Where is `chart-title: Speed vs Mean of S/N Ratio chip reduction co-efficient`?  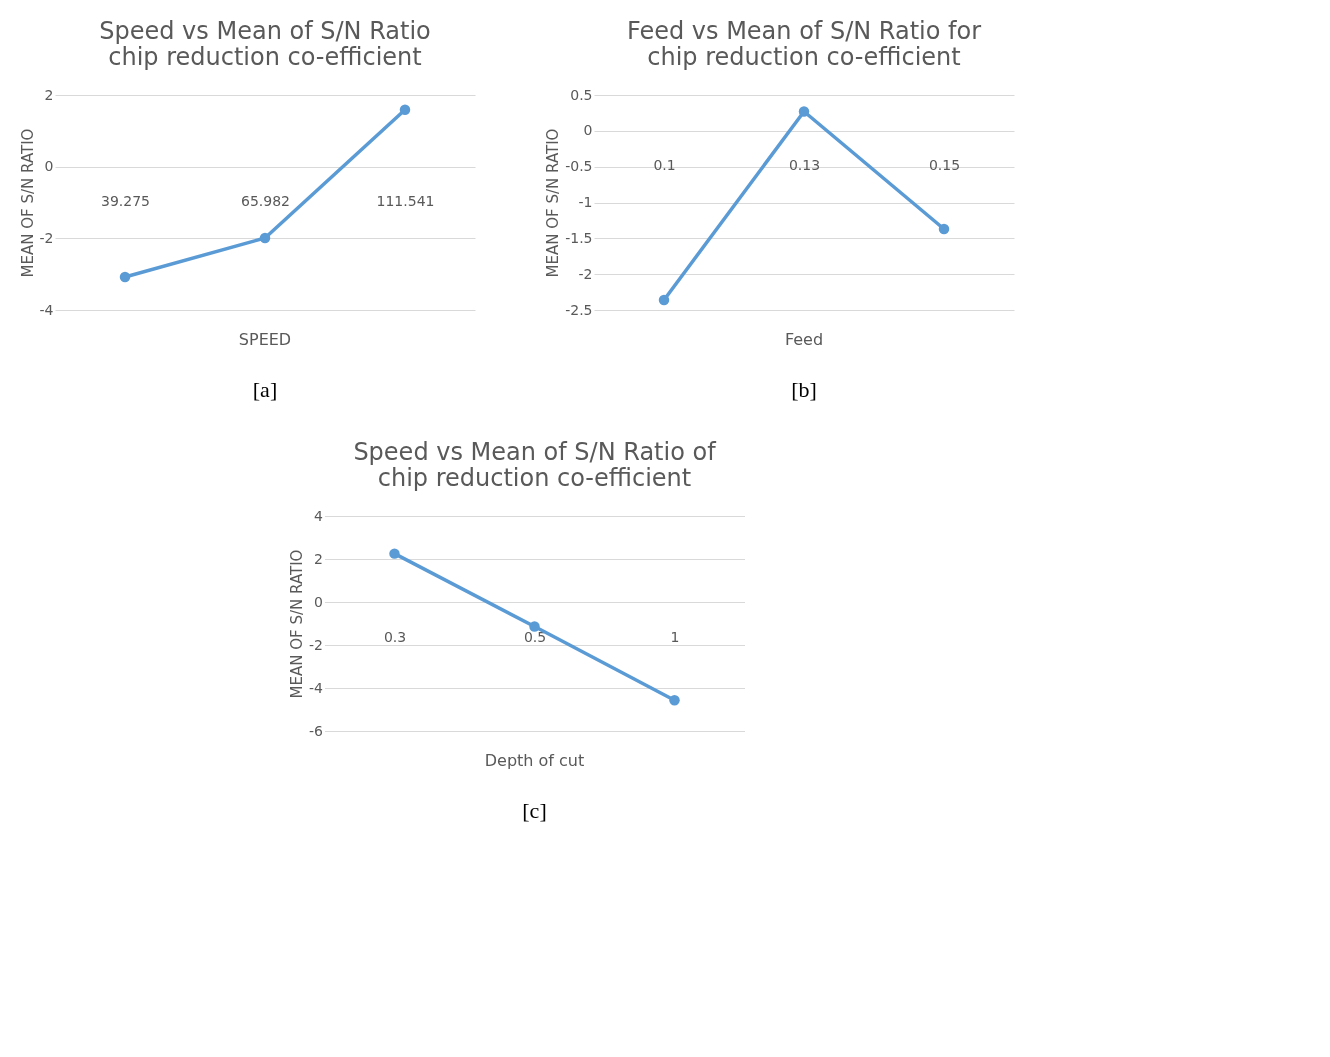
chart-title: Speed vs Mean of S/N Ratio chip reduction co-efficient is located at coordinates (265, 44).